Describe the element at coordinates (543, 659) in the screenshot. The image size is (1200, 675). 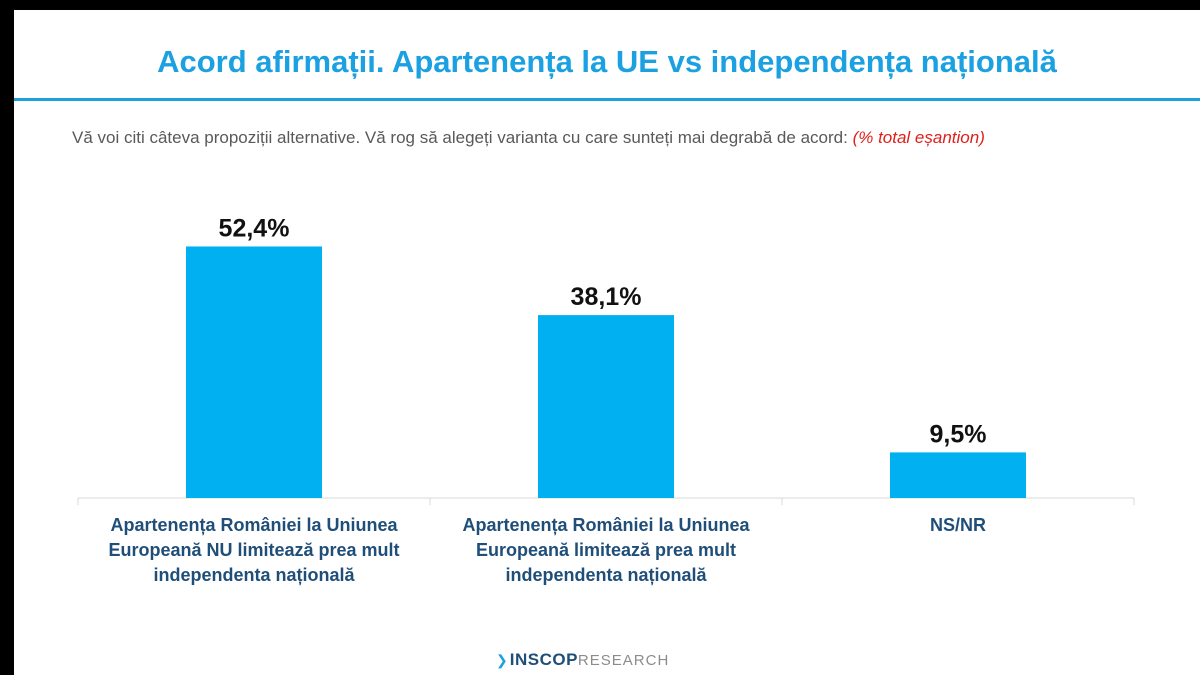
I see `logo-brand: INSCOP` at that location.